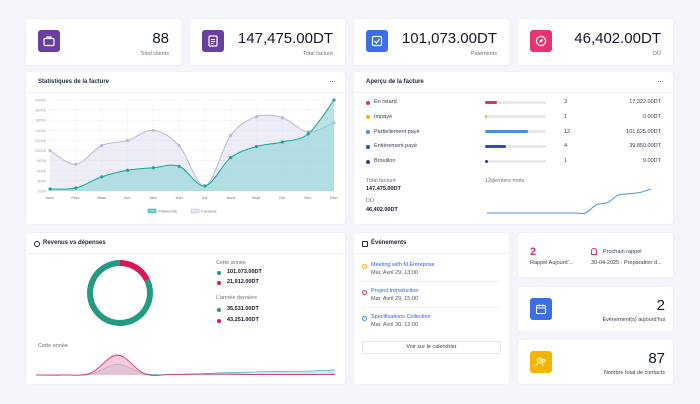 The width and height of the screenshot is (700, 404). What do you see at coordinates (385, 161) in the screenshot?
I see `status-label: Brouillon` at bounding box center [385, 161].